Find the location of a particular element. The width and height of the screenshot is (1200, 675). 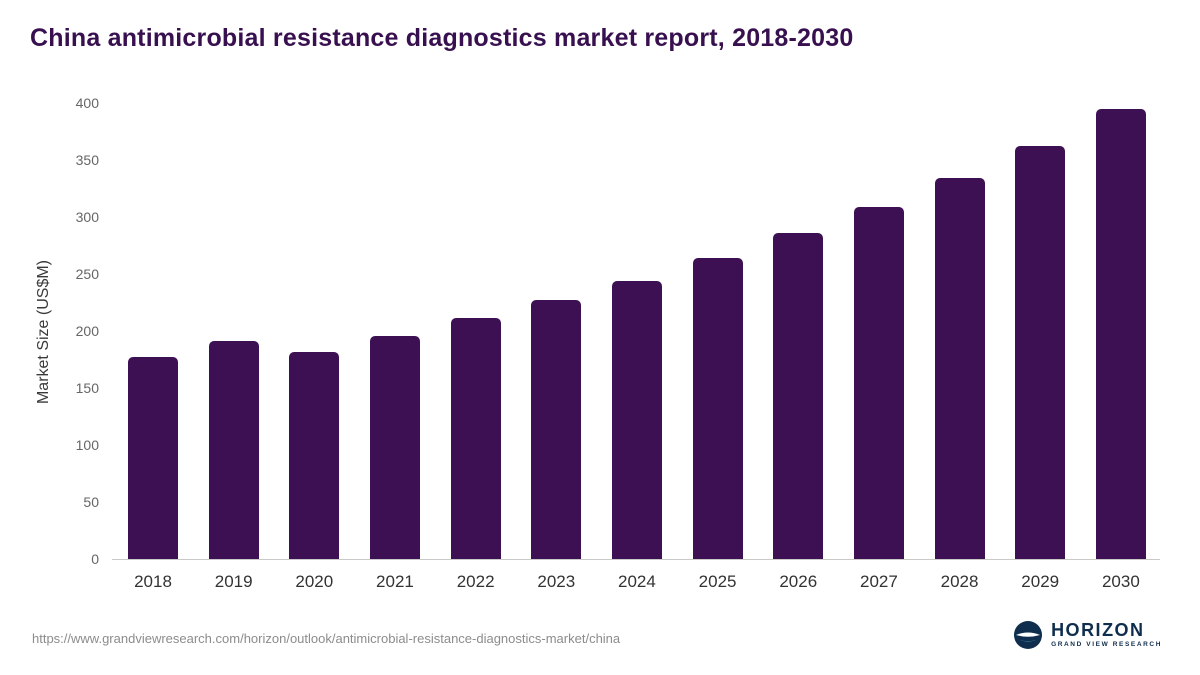

y-tick-label: 100 is located at coordinates (87, 445).